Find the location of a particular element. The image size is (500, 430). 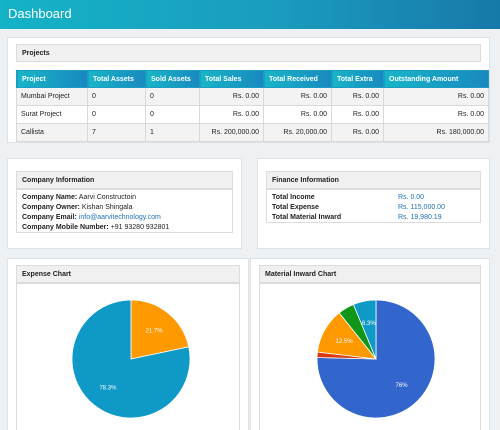

total-expense-row: Total Expense Rs. 115,000.00 is located at coordinates (373, 208).